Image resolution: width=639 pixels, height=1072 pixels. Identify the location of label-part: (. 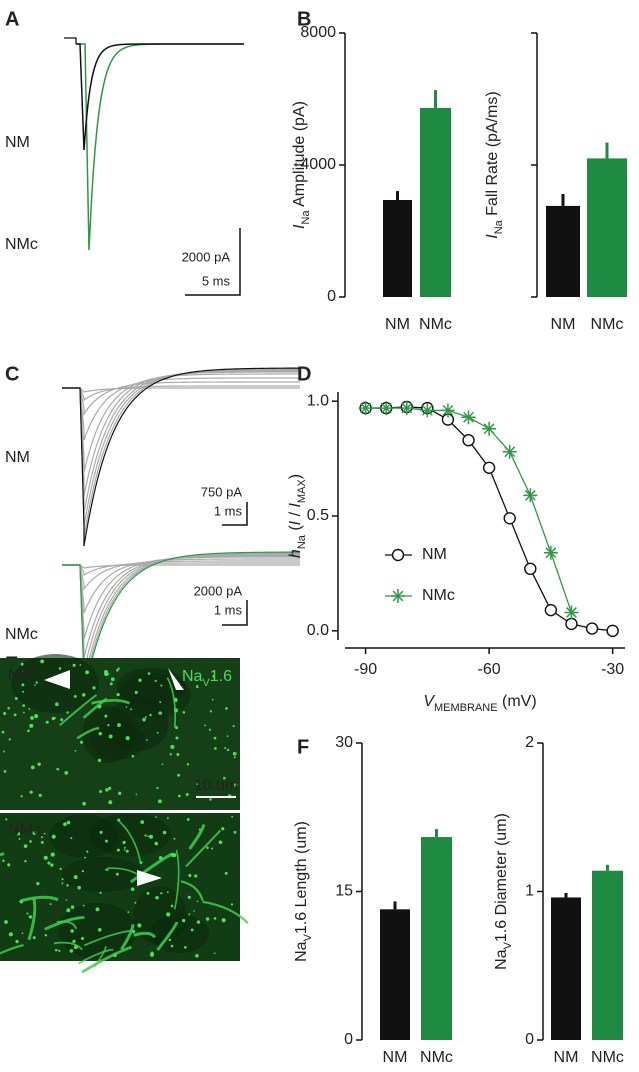
(295, 530).